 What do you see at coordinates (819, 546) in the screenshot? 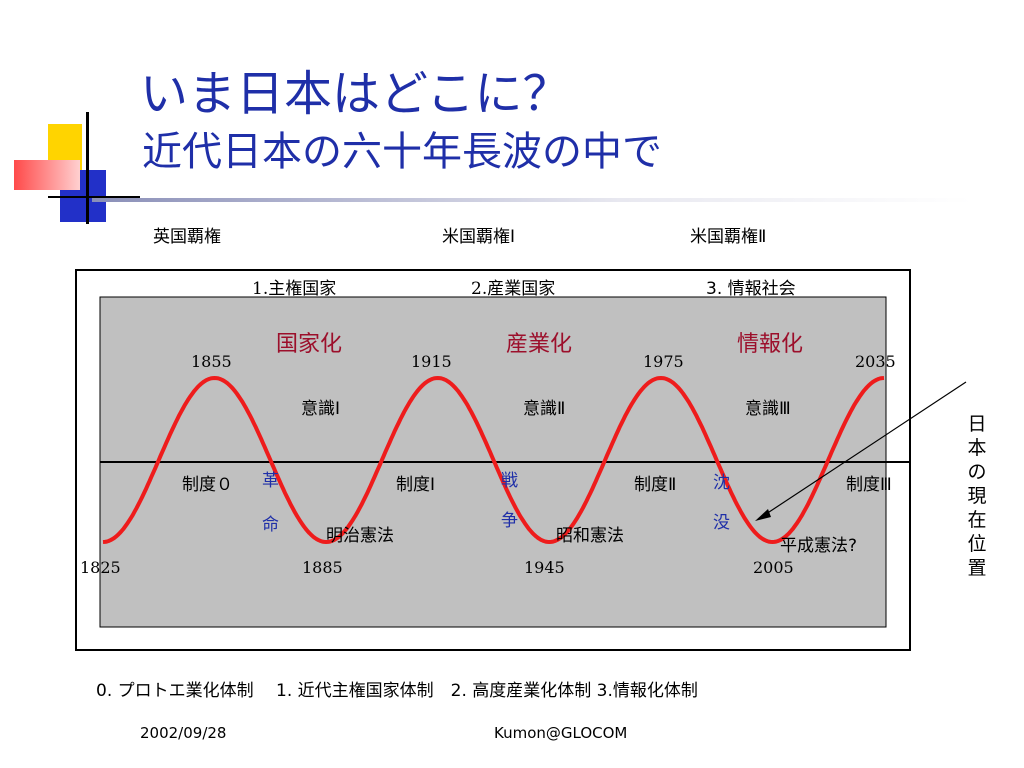
I see `constitution-label-heisei: 平成憲法?` at bounding box center [819, 546].